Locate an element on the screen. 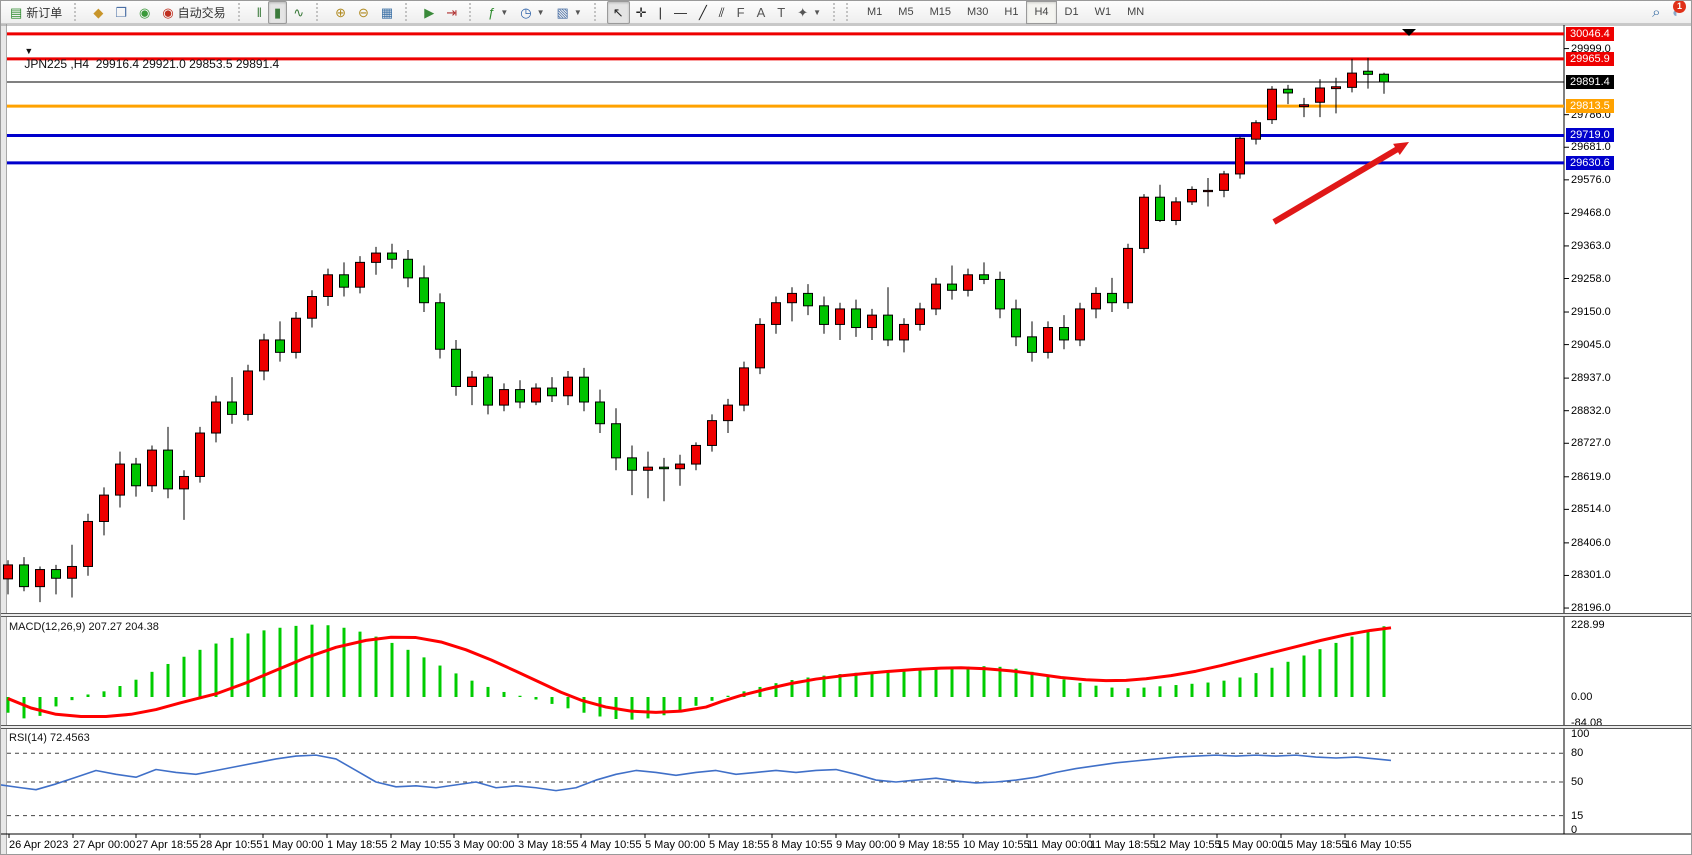  price-badge-label: 29630.6 is located at coordinates (1590, 162).